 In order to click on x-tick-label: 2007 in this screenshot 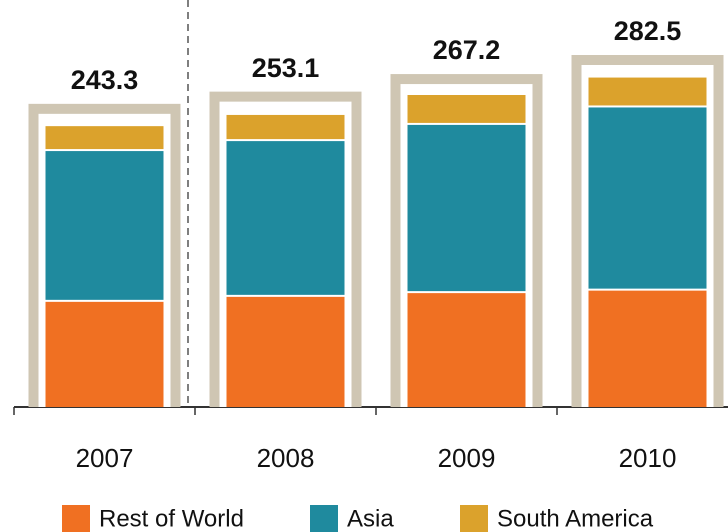, I will do `click(105, 458)`.